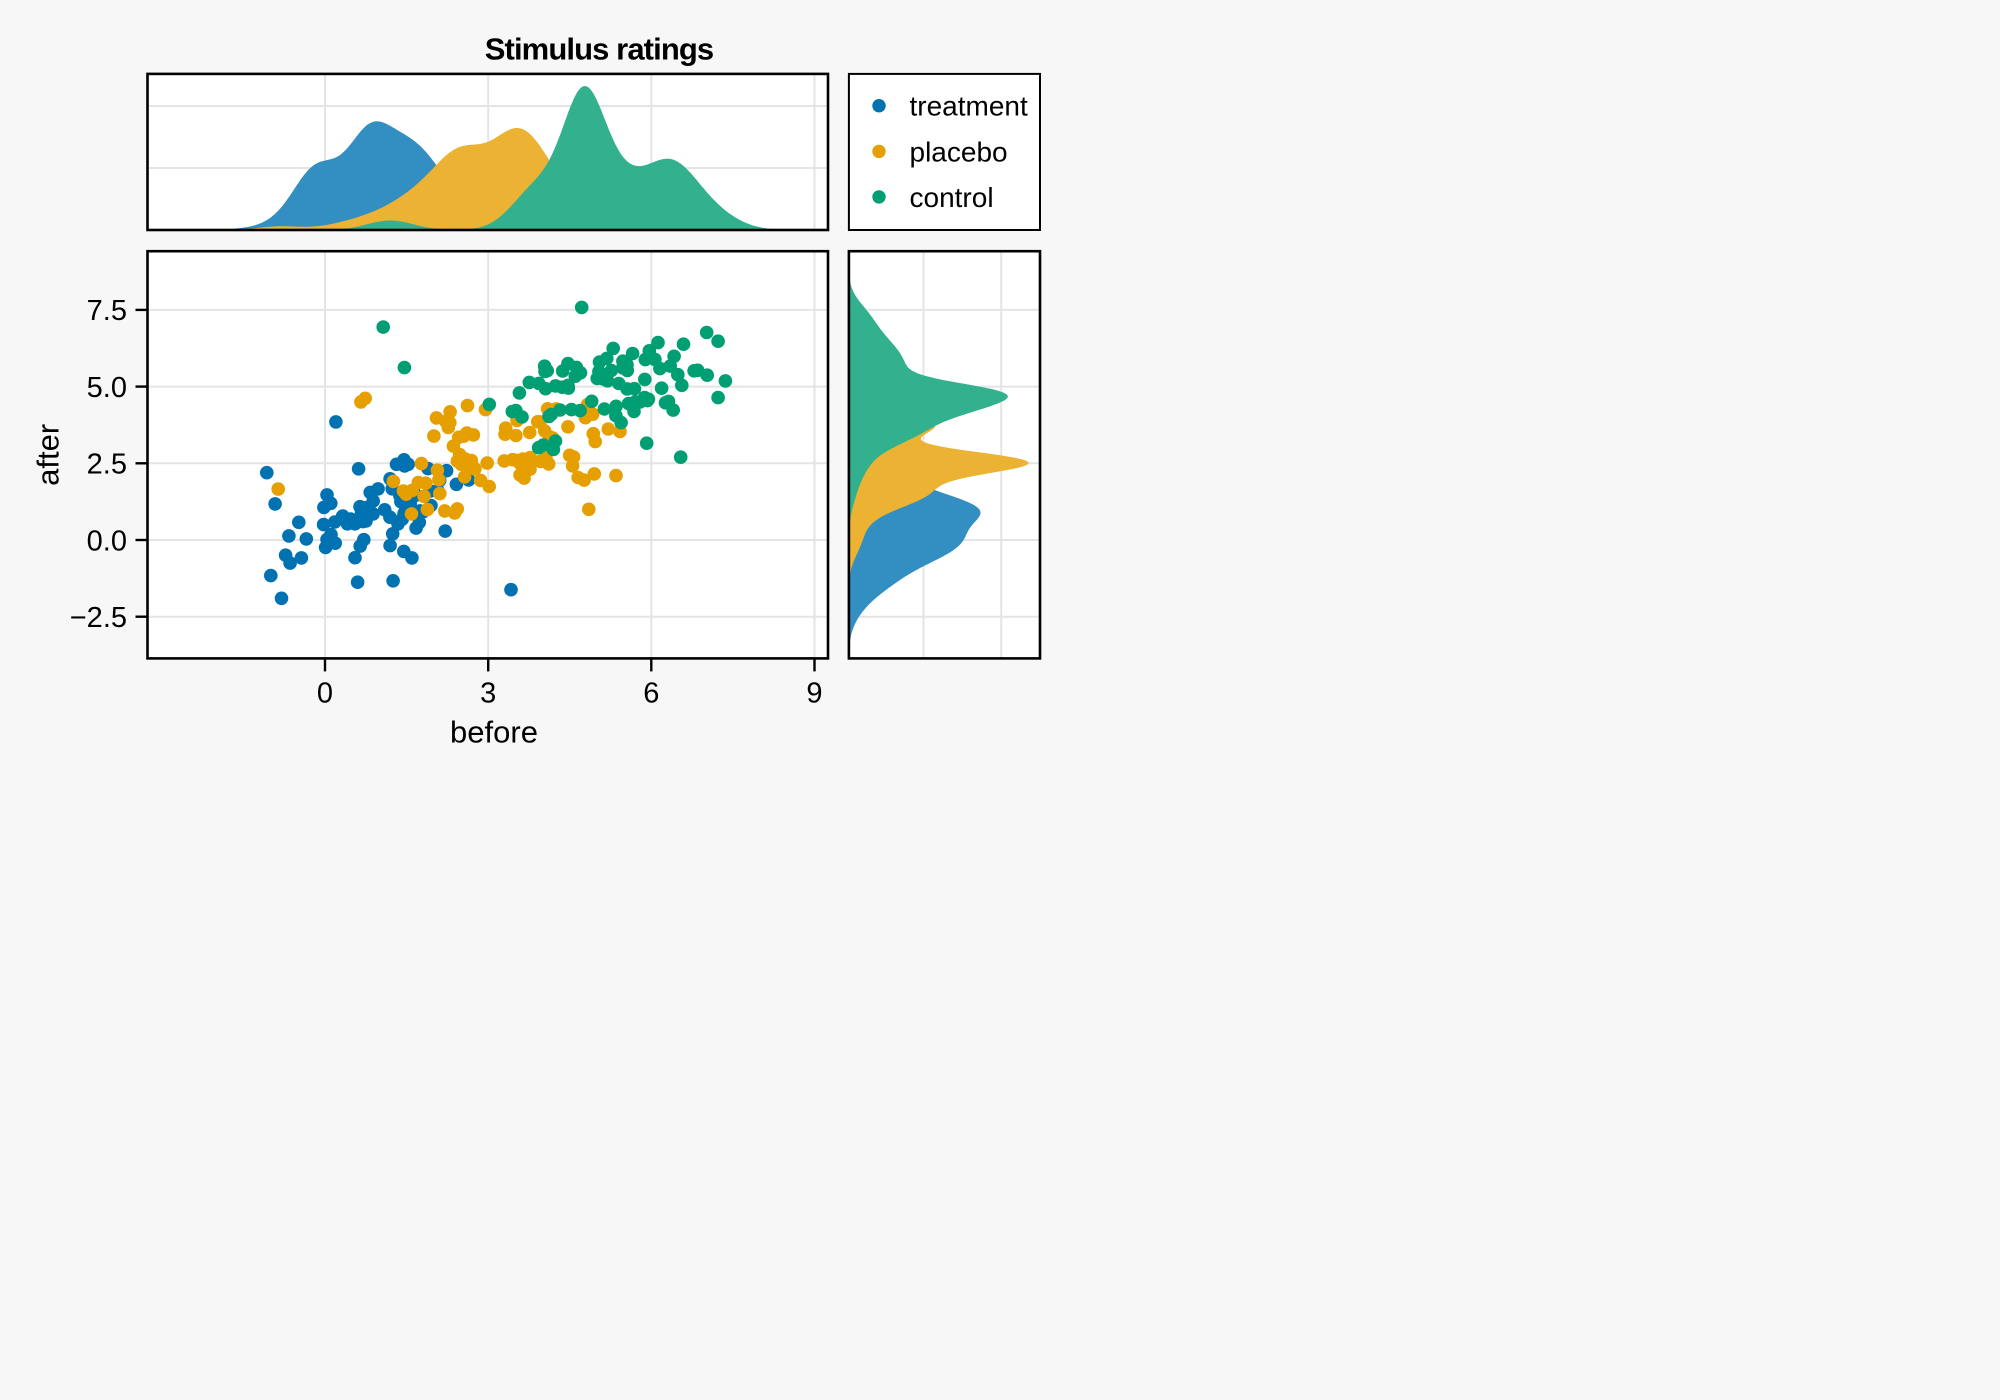 This screenshot has height=1400, width=2000. I want to click on svg-text: 9, so click(814, 694).